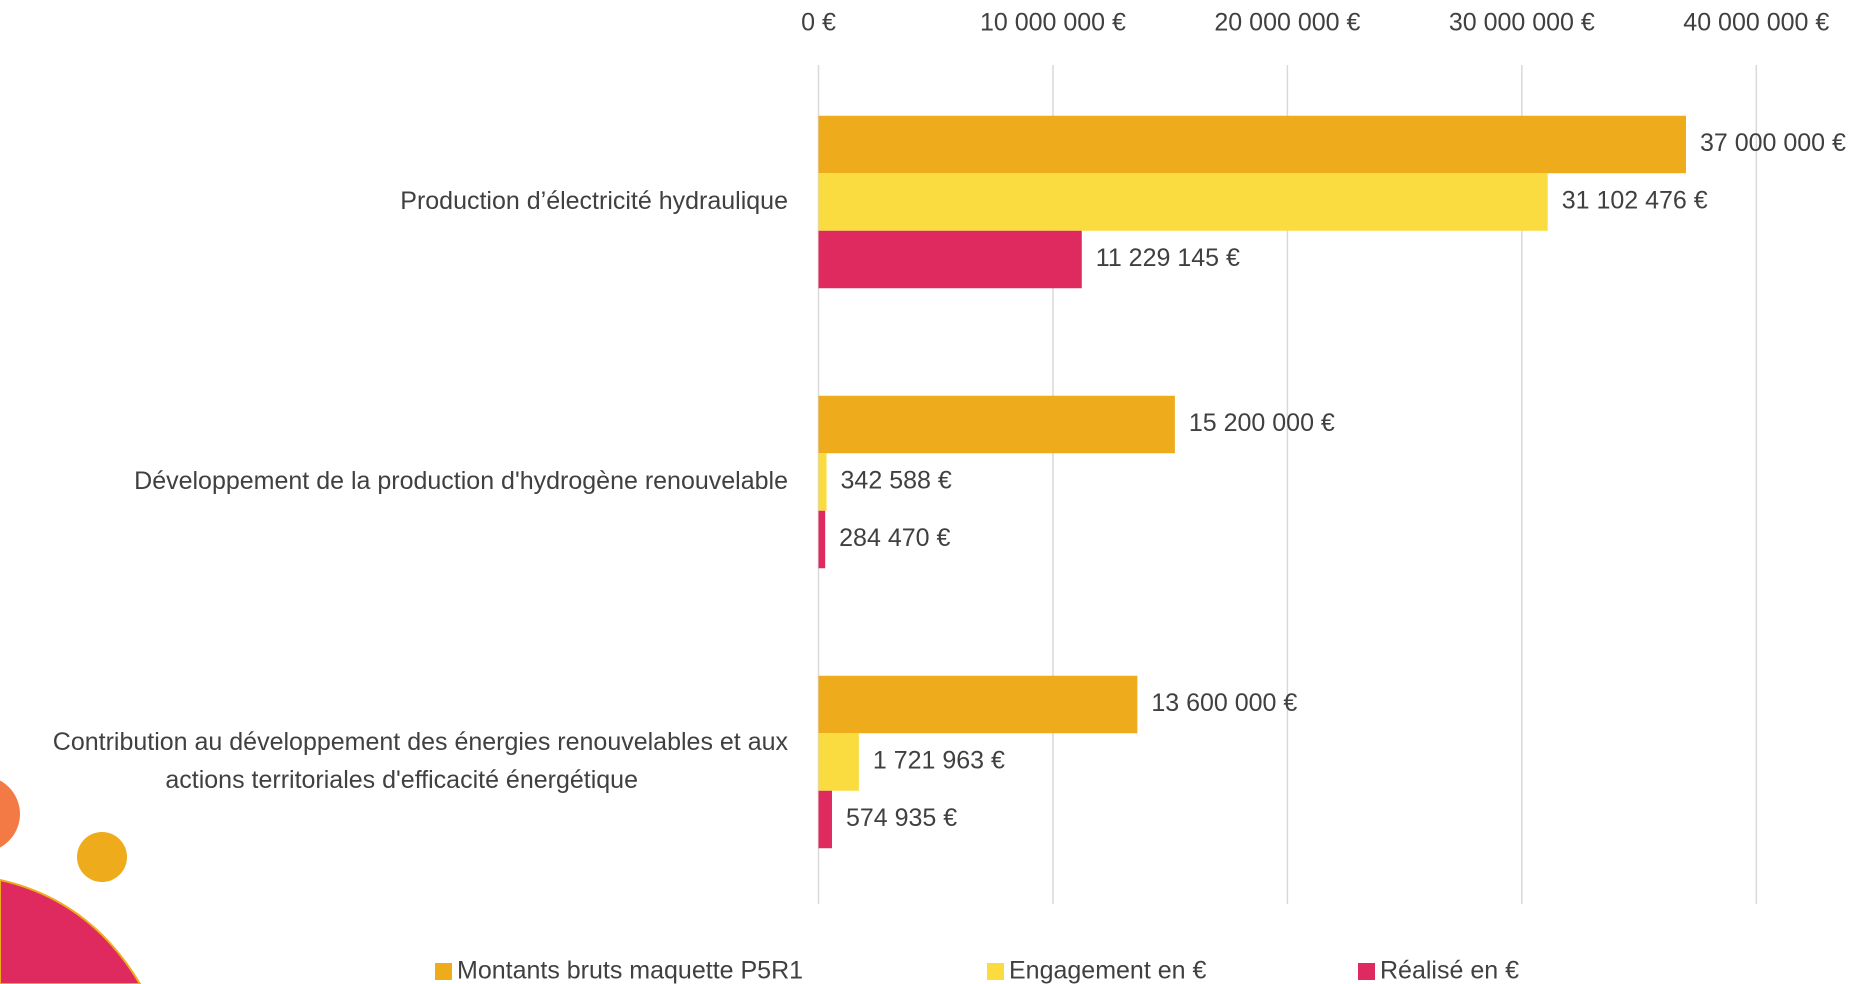  Describe the element at coordinates (1522, 23) in the screenshot. I see `x-tick-label: 30 000 000 €` at that location.